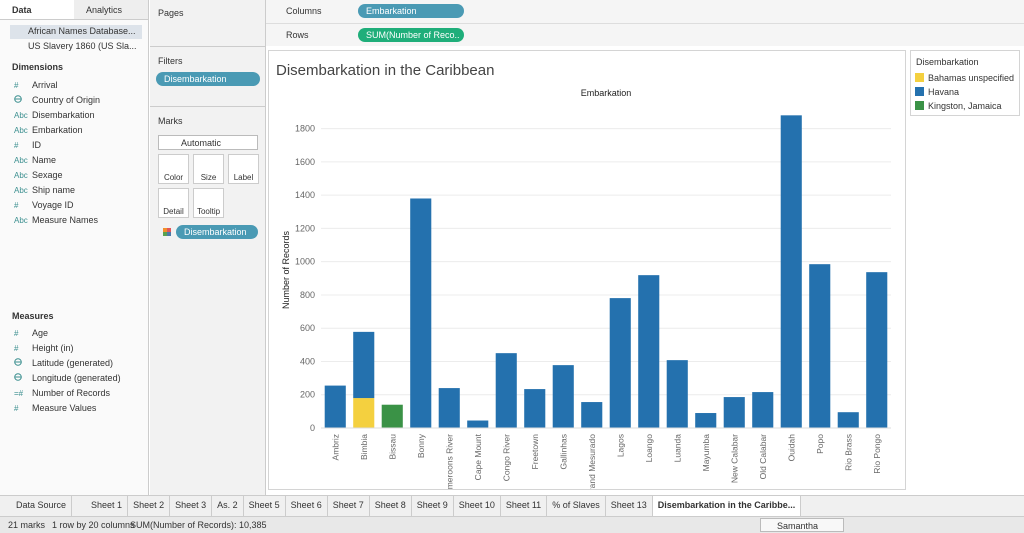 The height and width of the screenshot is (533, 1024). I want to click on y-tick-label: 200, so click(307, 395).